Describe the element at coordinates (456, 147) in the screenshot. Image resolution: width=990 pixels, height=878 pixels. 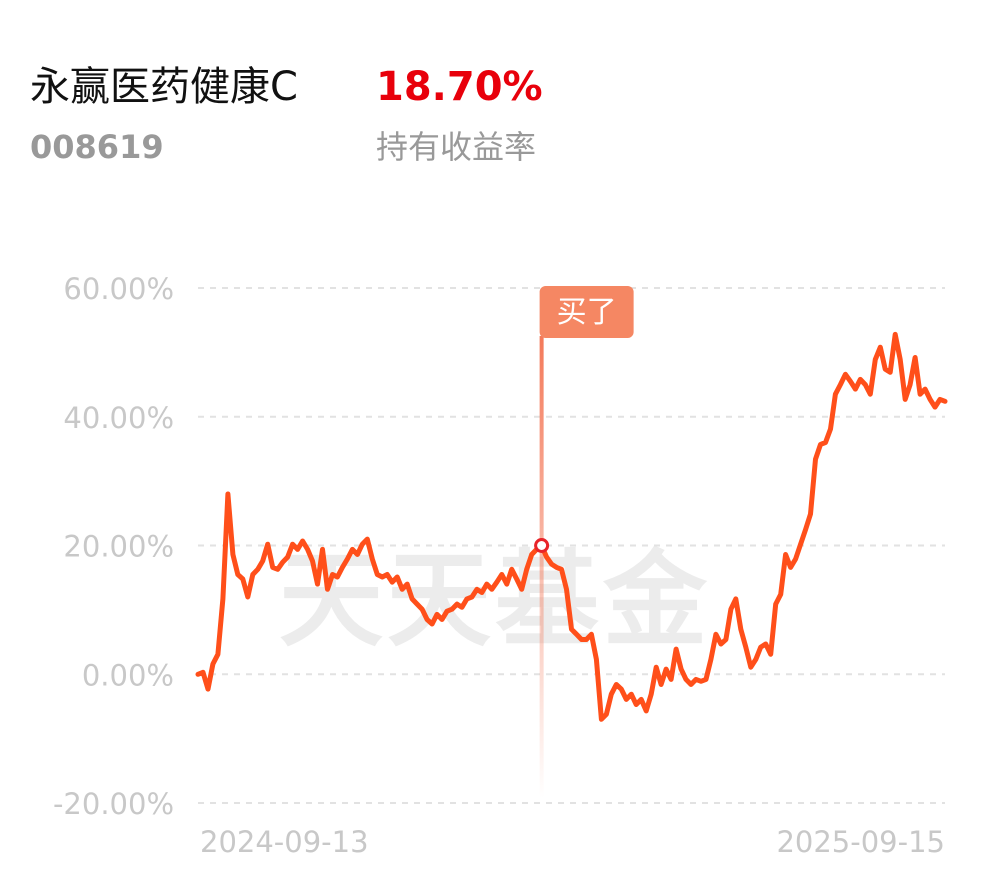
I see `return-label: 持有收益率` at that location.